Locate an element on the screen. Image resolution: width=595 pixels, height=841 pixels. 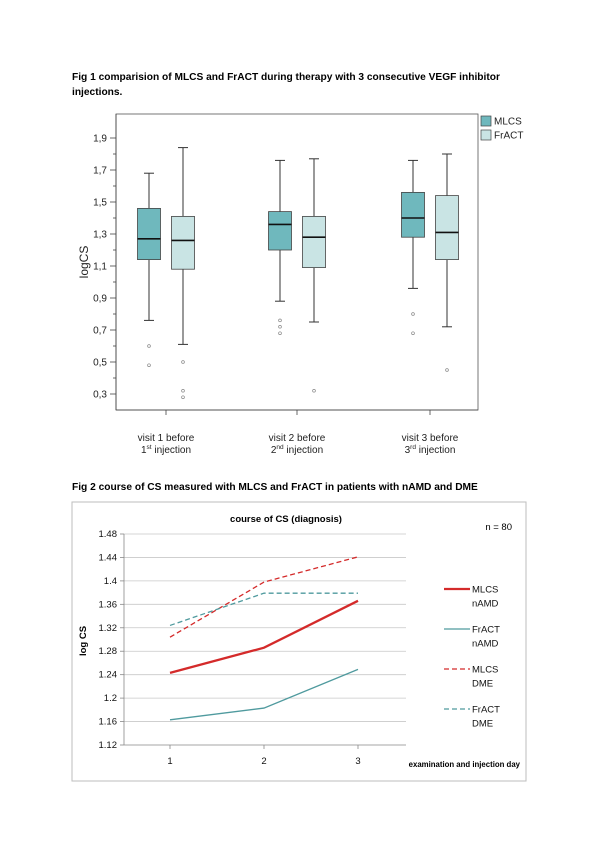
fig2-y-tick-label: 1.12 is located at coordinates (108, 745).